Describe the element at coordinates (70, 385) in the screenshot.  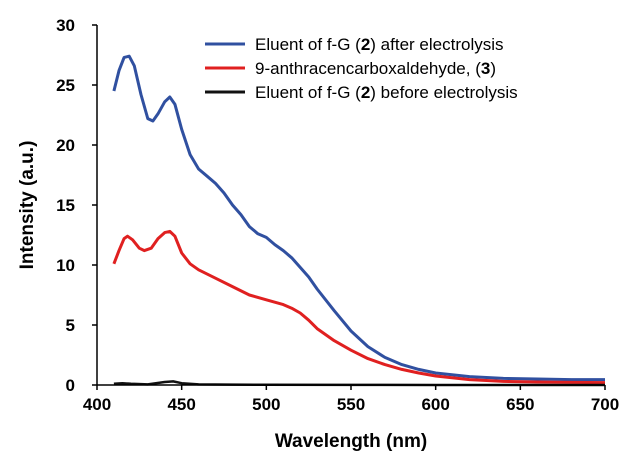
I see `y-tick-label: 0` at that location.